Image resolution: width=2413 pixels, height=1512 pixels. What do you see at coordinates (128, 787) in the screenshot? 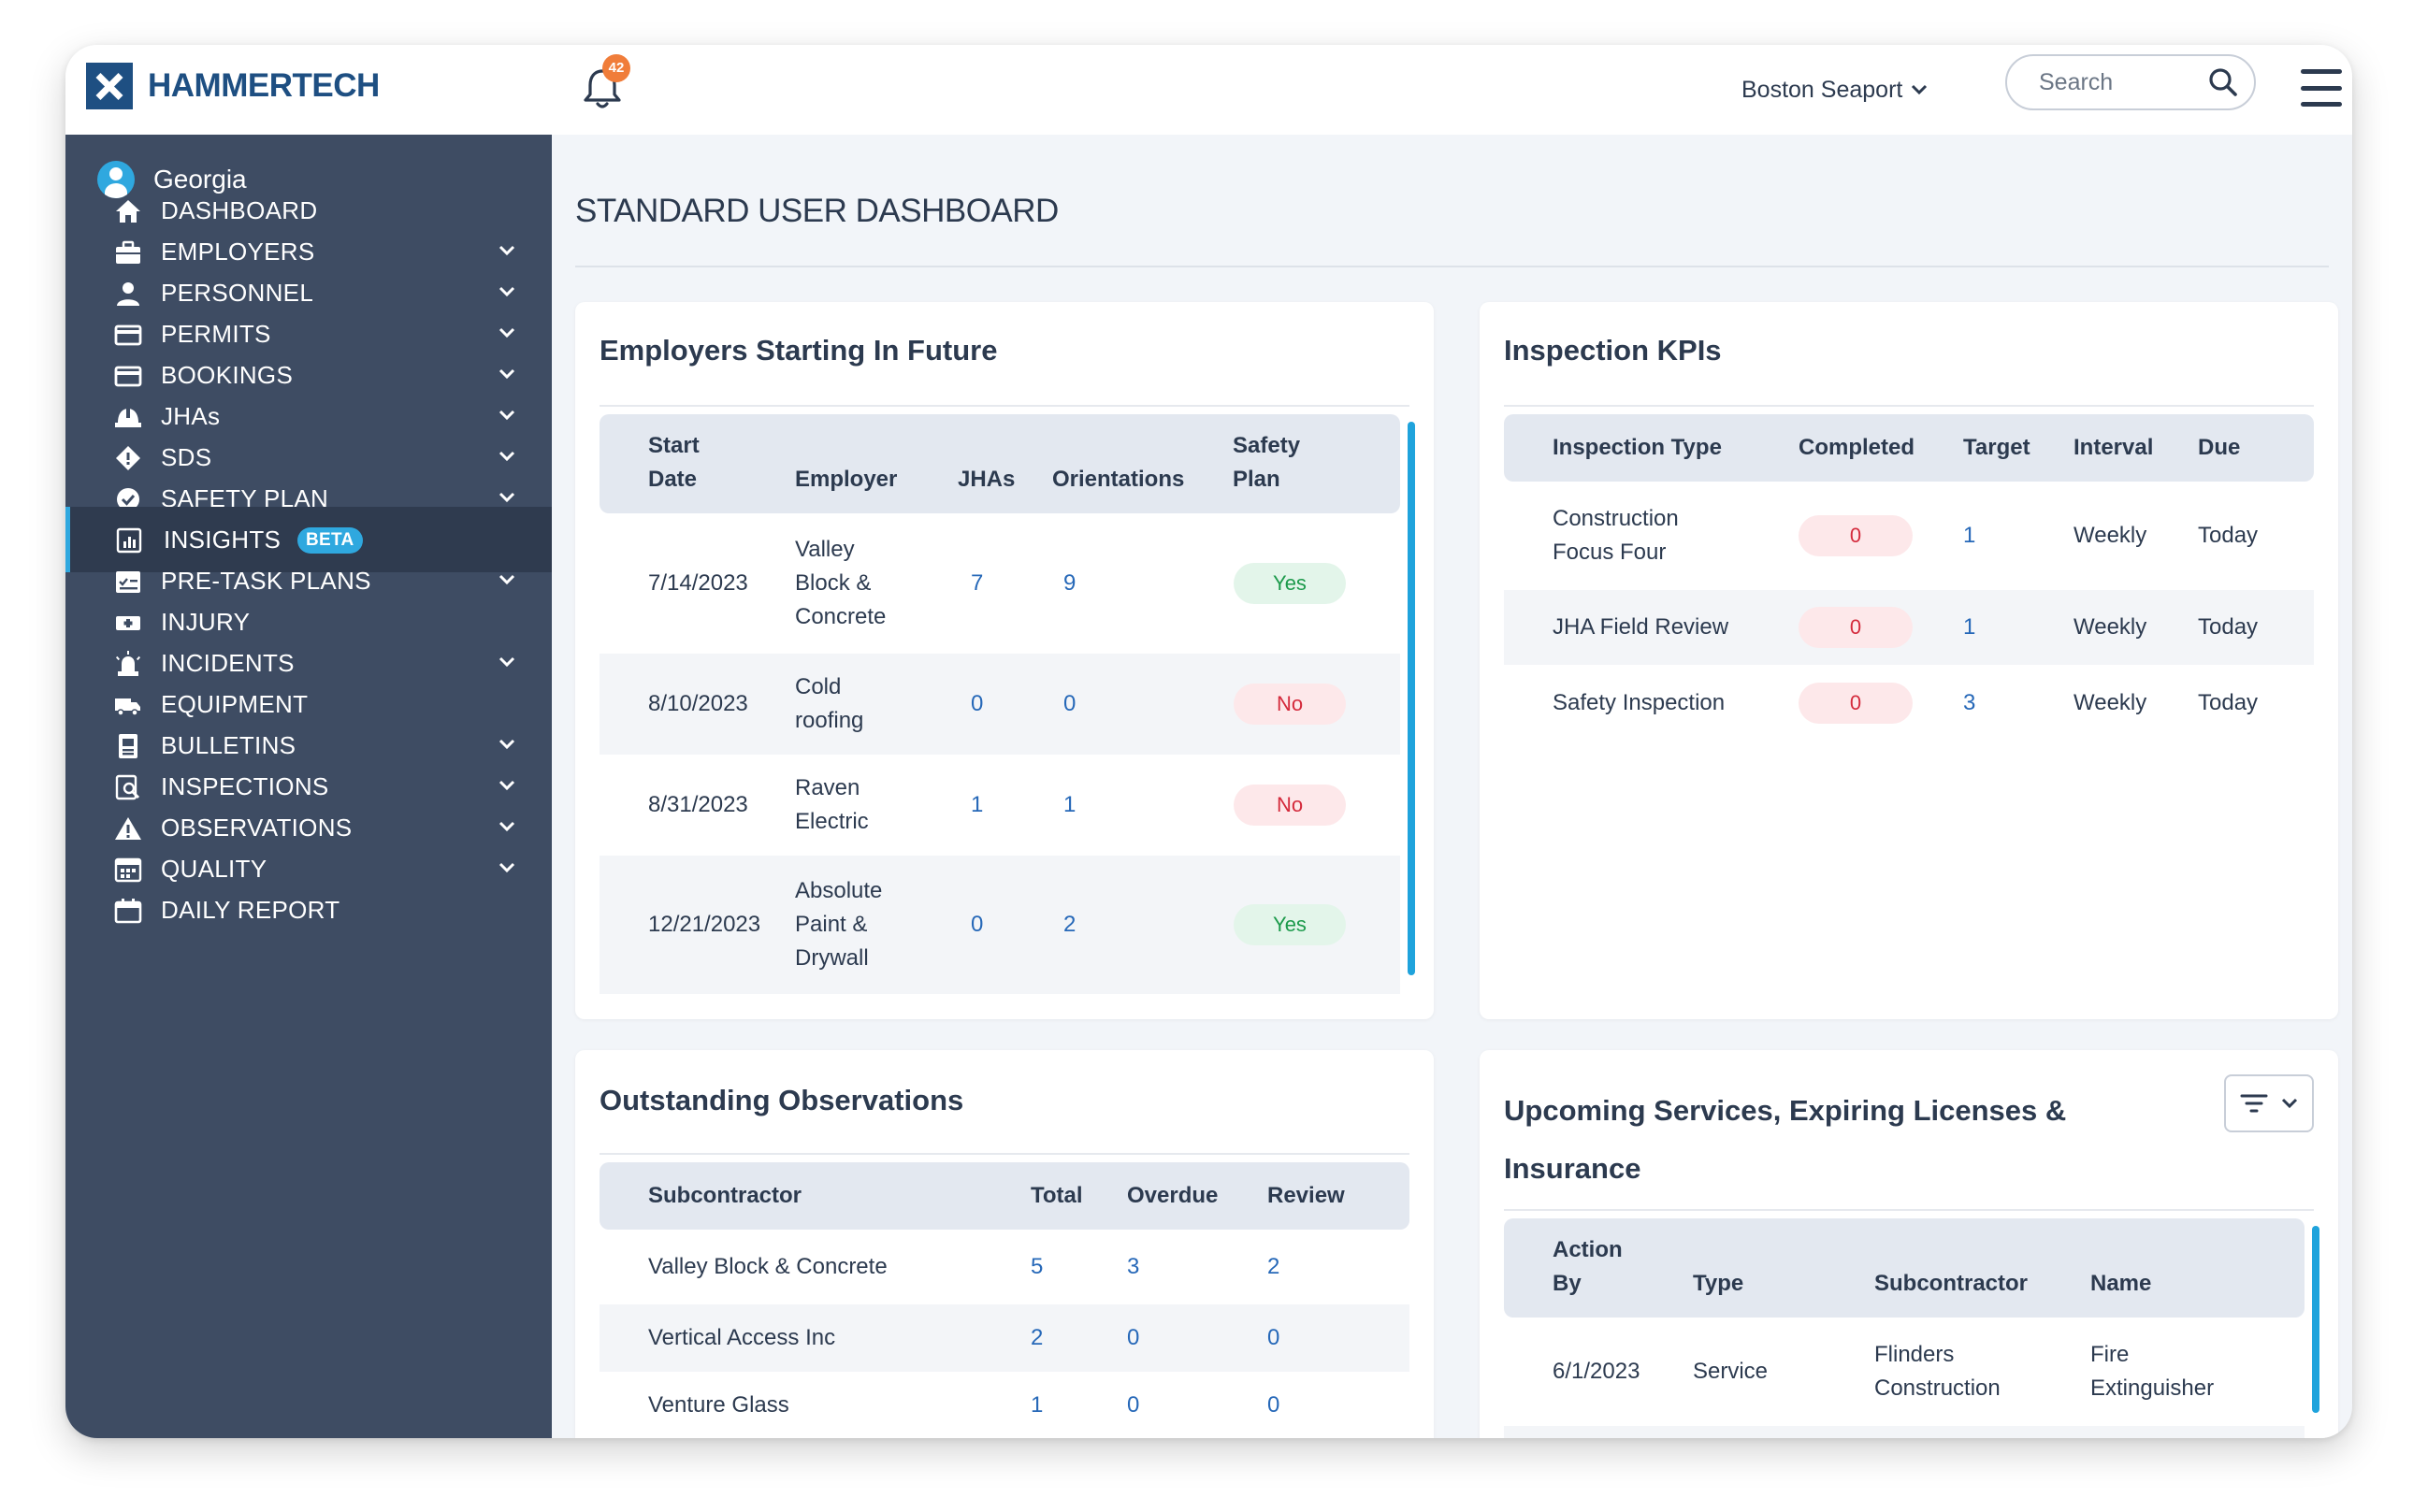
I see `inspect-icon` at bounding box center [128, 787].